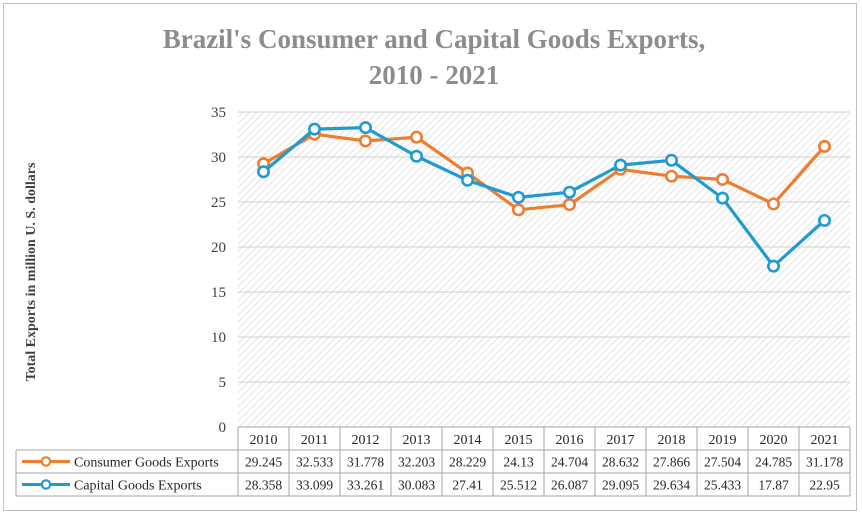  I want to click on x-tick-label-2017: 2017, so click(621, 440).